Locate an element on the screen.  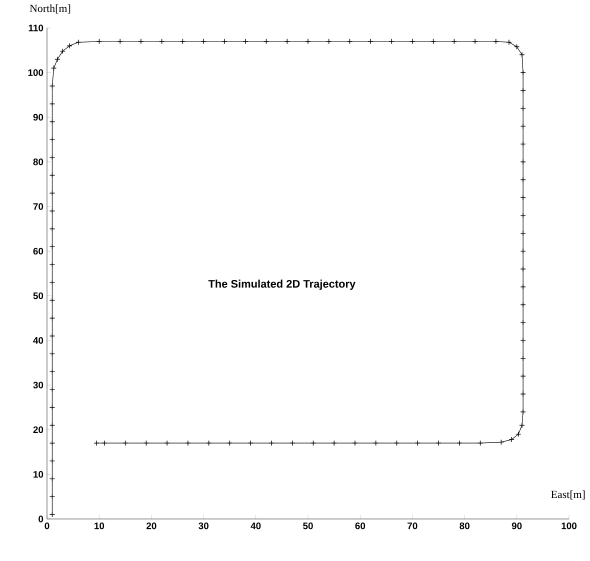
y-tick-label: 20 is located at coordinates (38, 430).